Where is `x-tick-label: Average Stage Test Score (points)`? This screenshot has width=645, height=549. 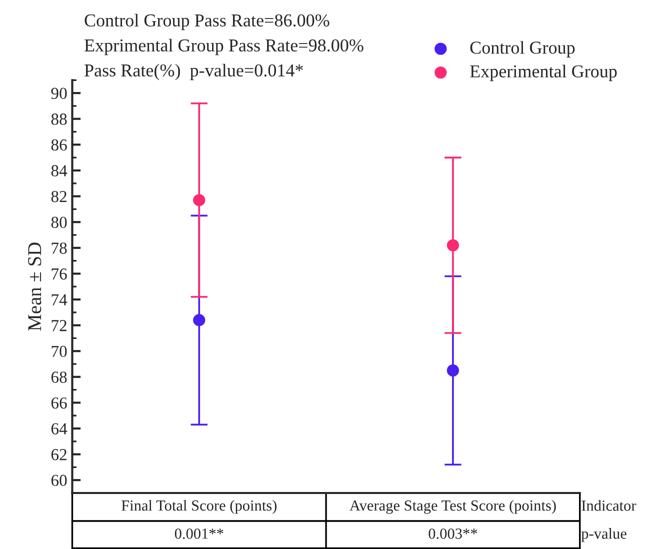
x-tick-label: Average Stage Test Score (points) is located at coordinates (453, 507).